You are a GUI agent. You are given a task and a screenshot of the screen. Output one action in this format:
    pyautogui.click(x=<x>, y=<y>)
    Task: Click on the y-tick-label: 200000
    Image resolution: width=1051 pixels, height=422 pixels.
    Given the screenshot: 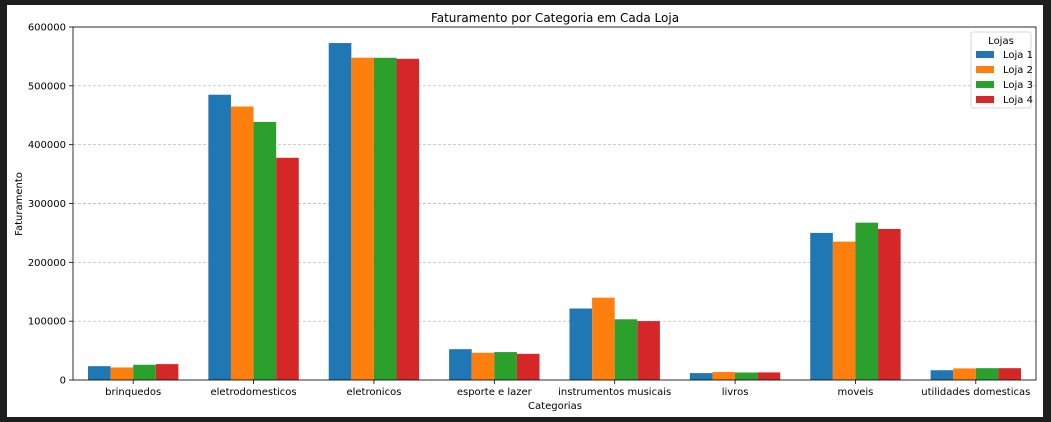 What is the action you would take?
    pyautogui.click(x=47, y=263)
    